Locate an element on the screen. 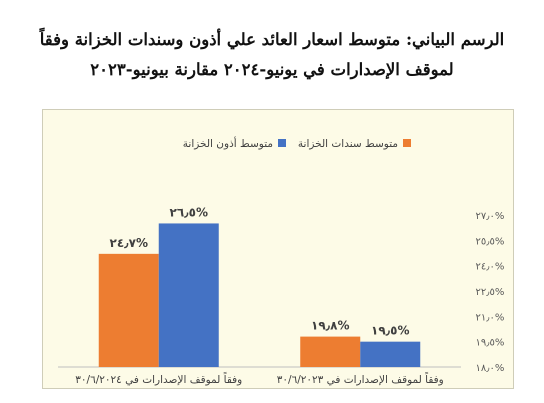 Image resolution: width=544 pixels, height=403 pixels. y-tick-label-3: ٢٢٫٥% is located at coordinates (490, 292).